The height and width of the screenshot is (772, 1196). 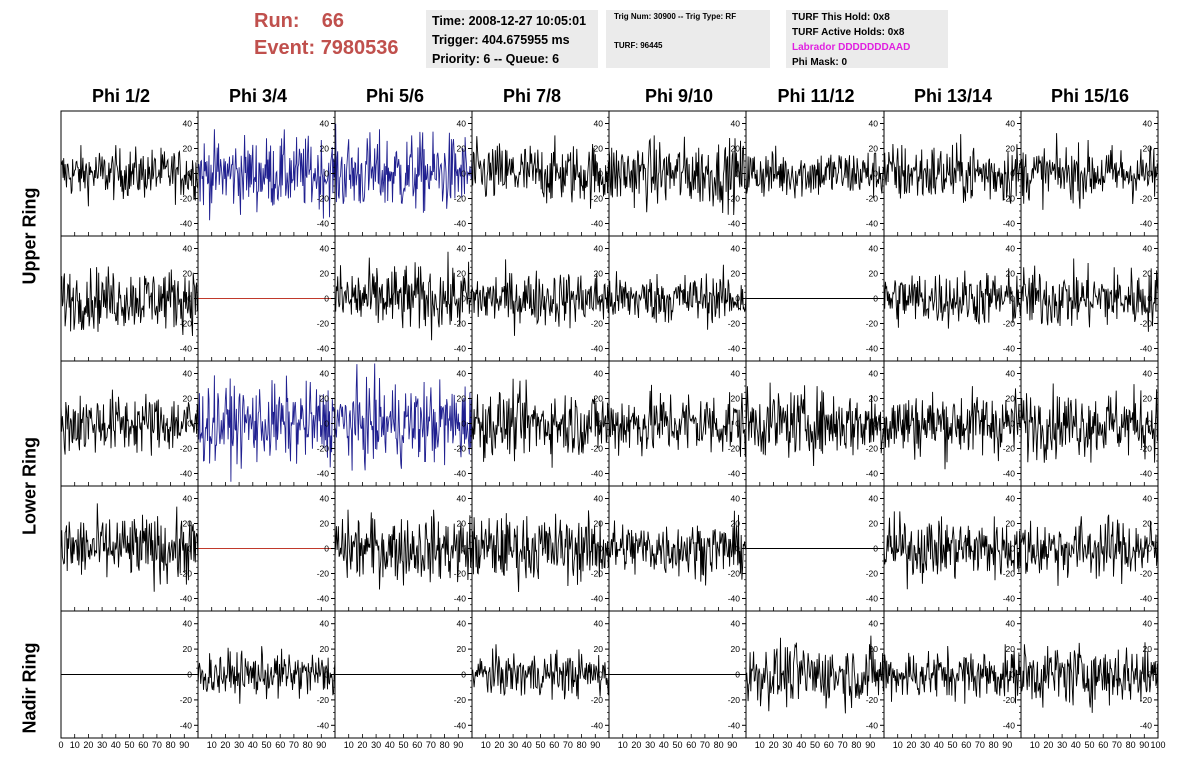 What do you see at coordinates (1089, 550) in the screenshot?
I see `waveform-trace-r3-c7` at bounding box center [1089, 550].